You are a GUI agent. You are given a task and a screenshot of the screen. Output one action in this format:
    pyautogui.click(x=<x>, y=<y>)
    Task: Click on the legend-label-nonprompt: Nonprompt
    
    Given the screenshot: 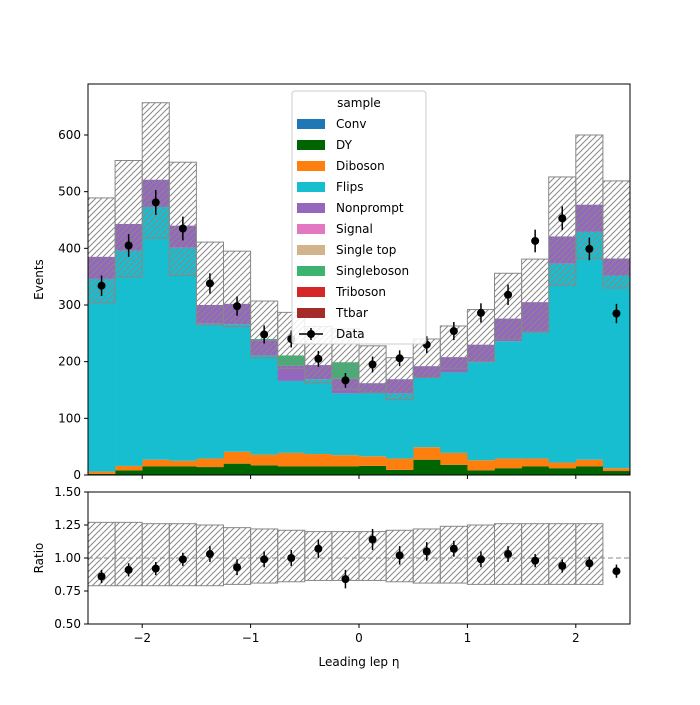 What is the action you would take?
    pyautogui.click(x=370, y=208)
    